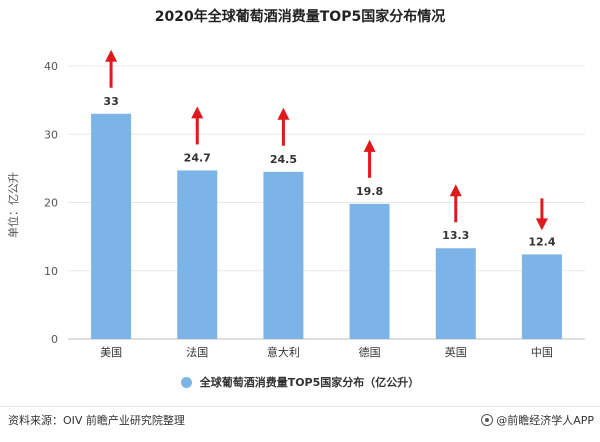 Image resolution: width=600 pixels, height=442 pixels. I want to click on legend: 全球葡萄酒消费量TOP5国家分布（亿公升）, so click(300, 382).